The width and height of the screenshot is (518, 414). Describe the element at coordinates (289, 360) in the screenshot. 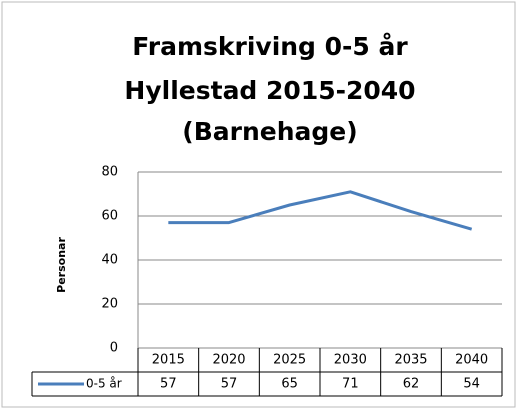

I see `x-tick-label: 2025` at that location.